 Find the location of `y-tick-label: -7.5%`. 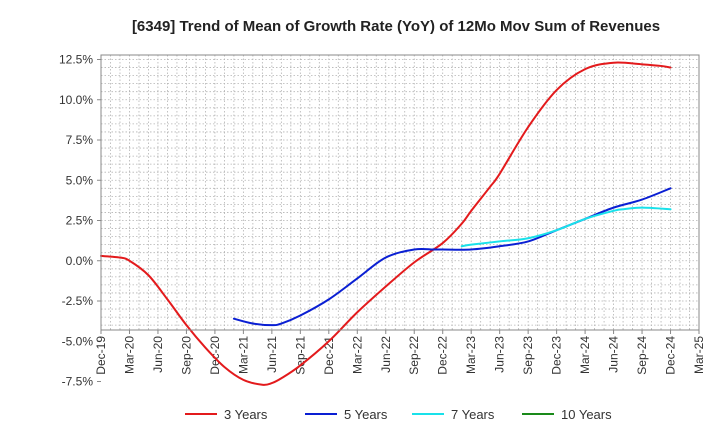

y-tick-label: -7.5% is located at coordinates (78, 382).